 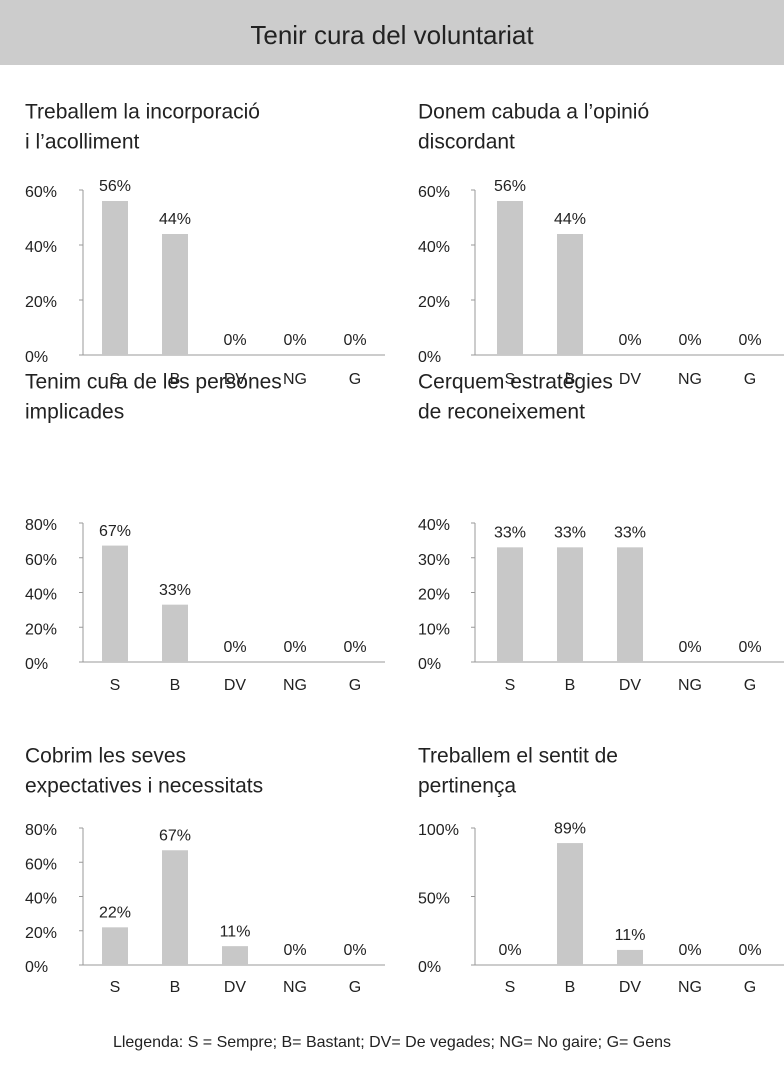 I want to click on chart-title: implicades, so click(x=74, y=412).